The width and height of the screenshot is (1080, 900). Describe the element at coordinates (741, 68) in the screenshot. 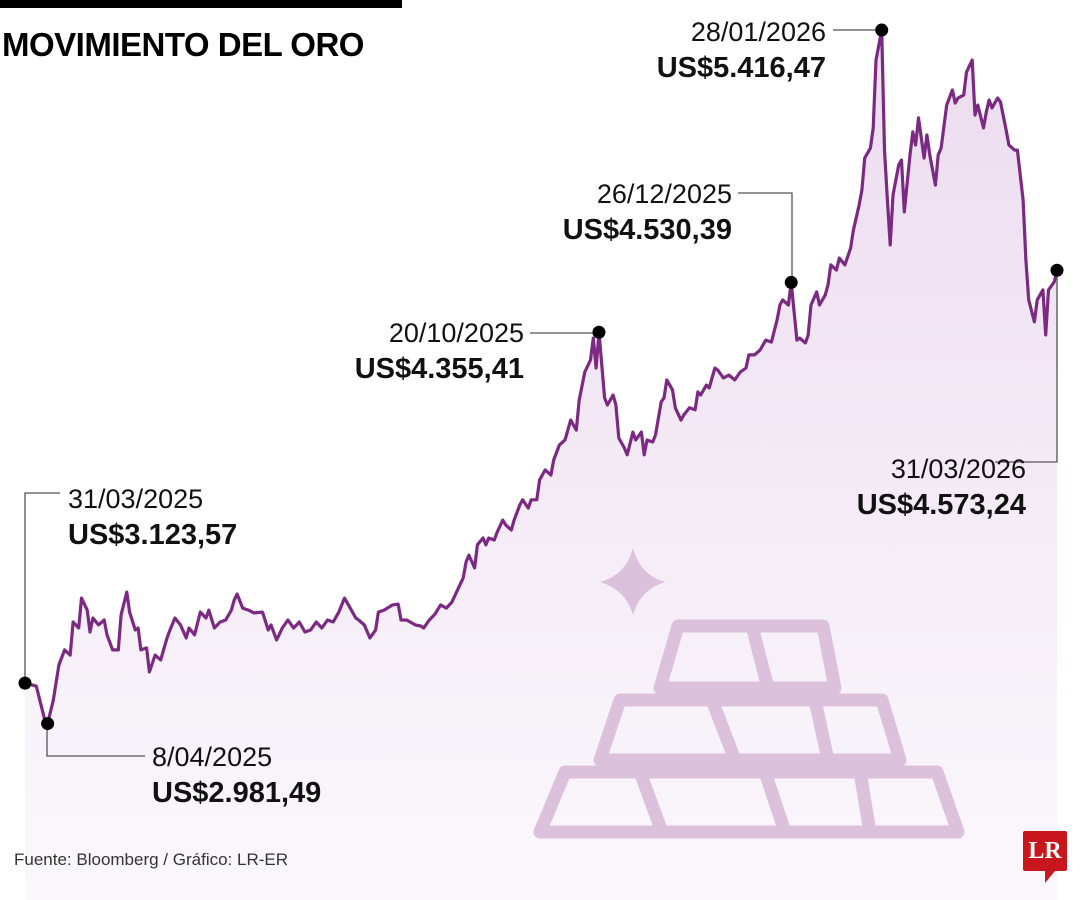

I see `annotation-value: US$5.416,47` at that location.